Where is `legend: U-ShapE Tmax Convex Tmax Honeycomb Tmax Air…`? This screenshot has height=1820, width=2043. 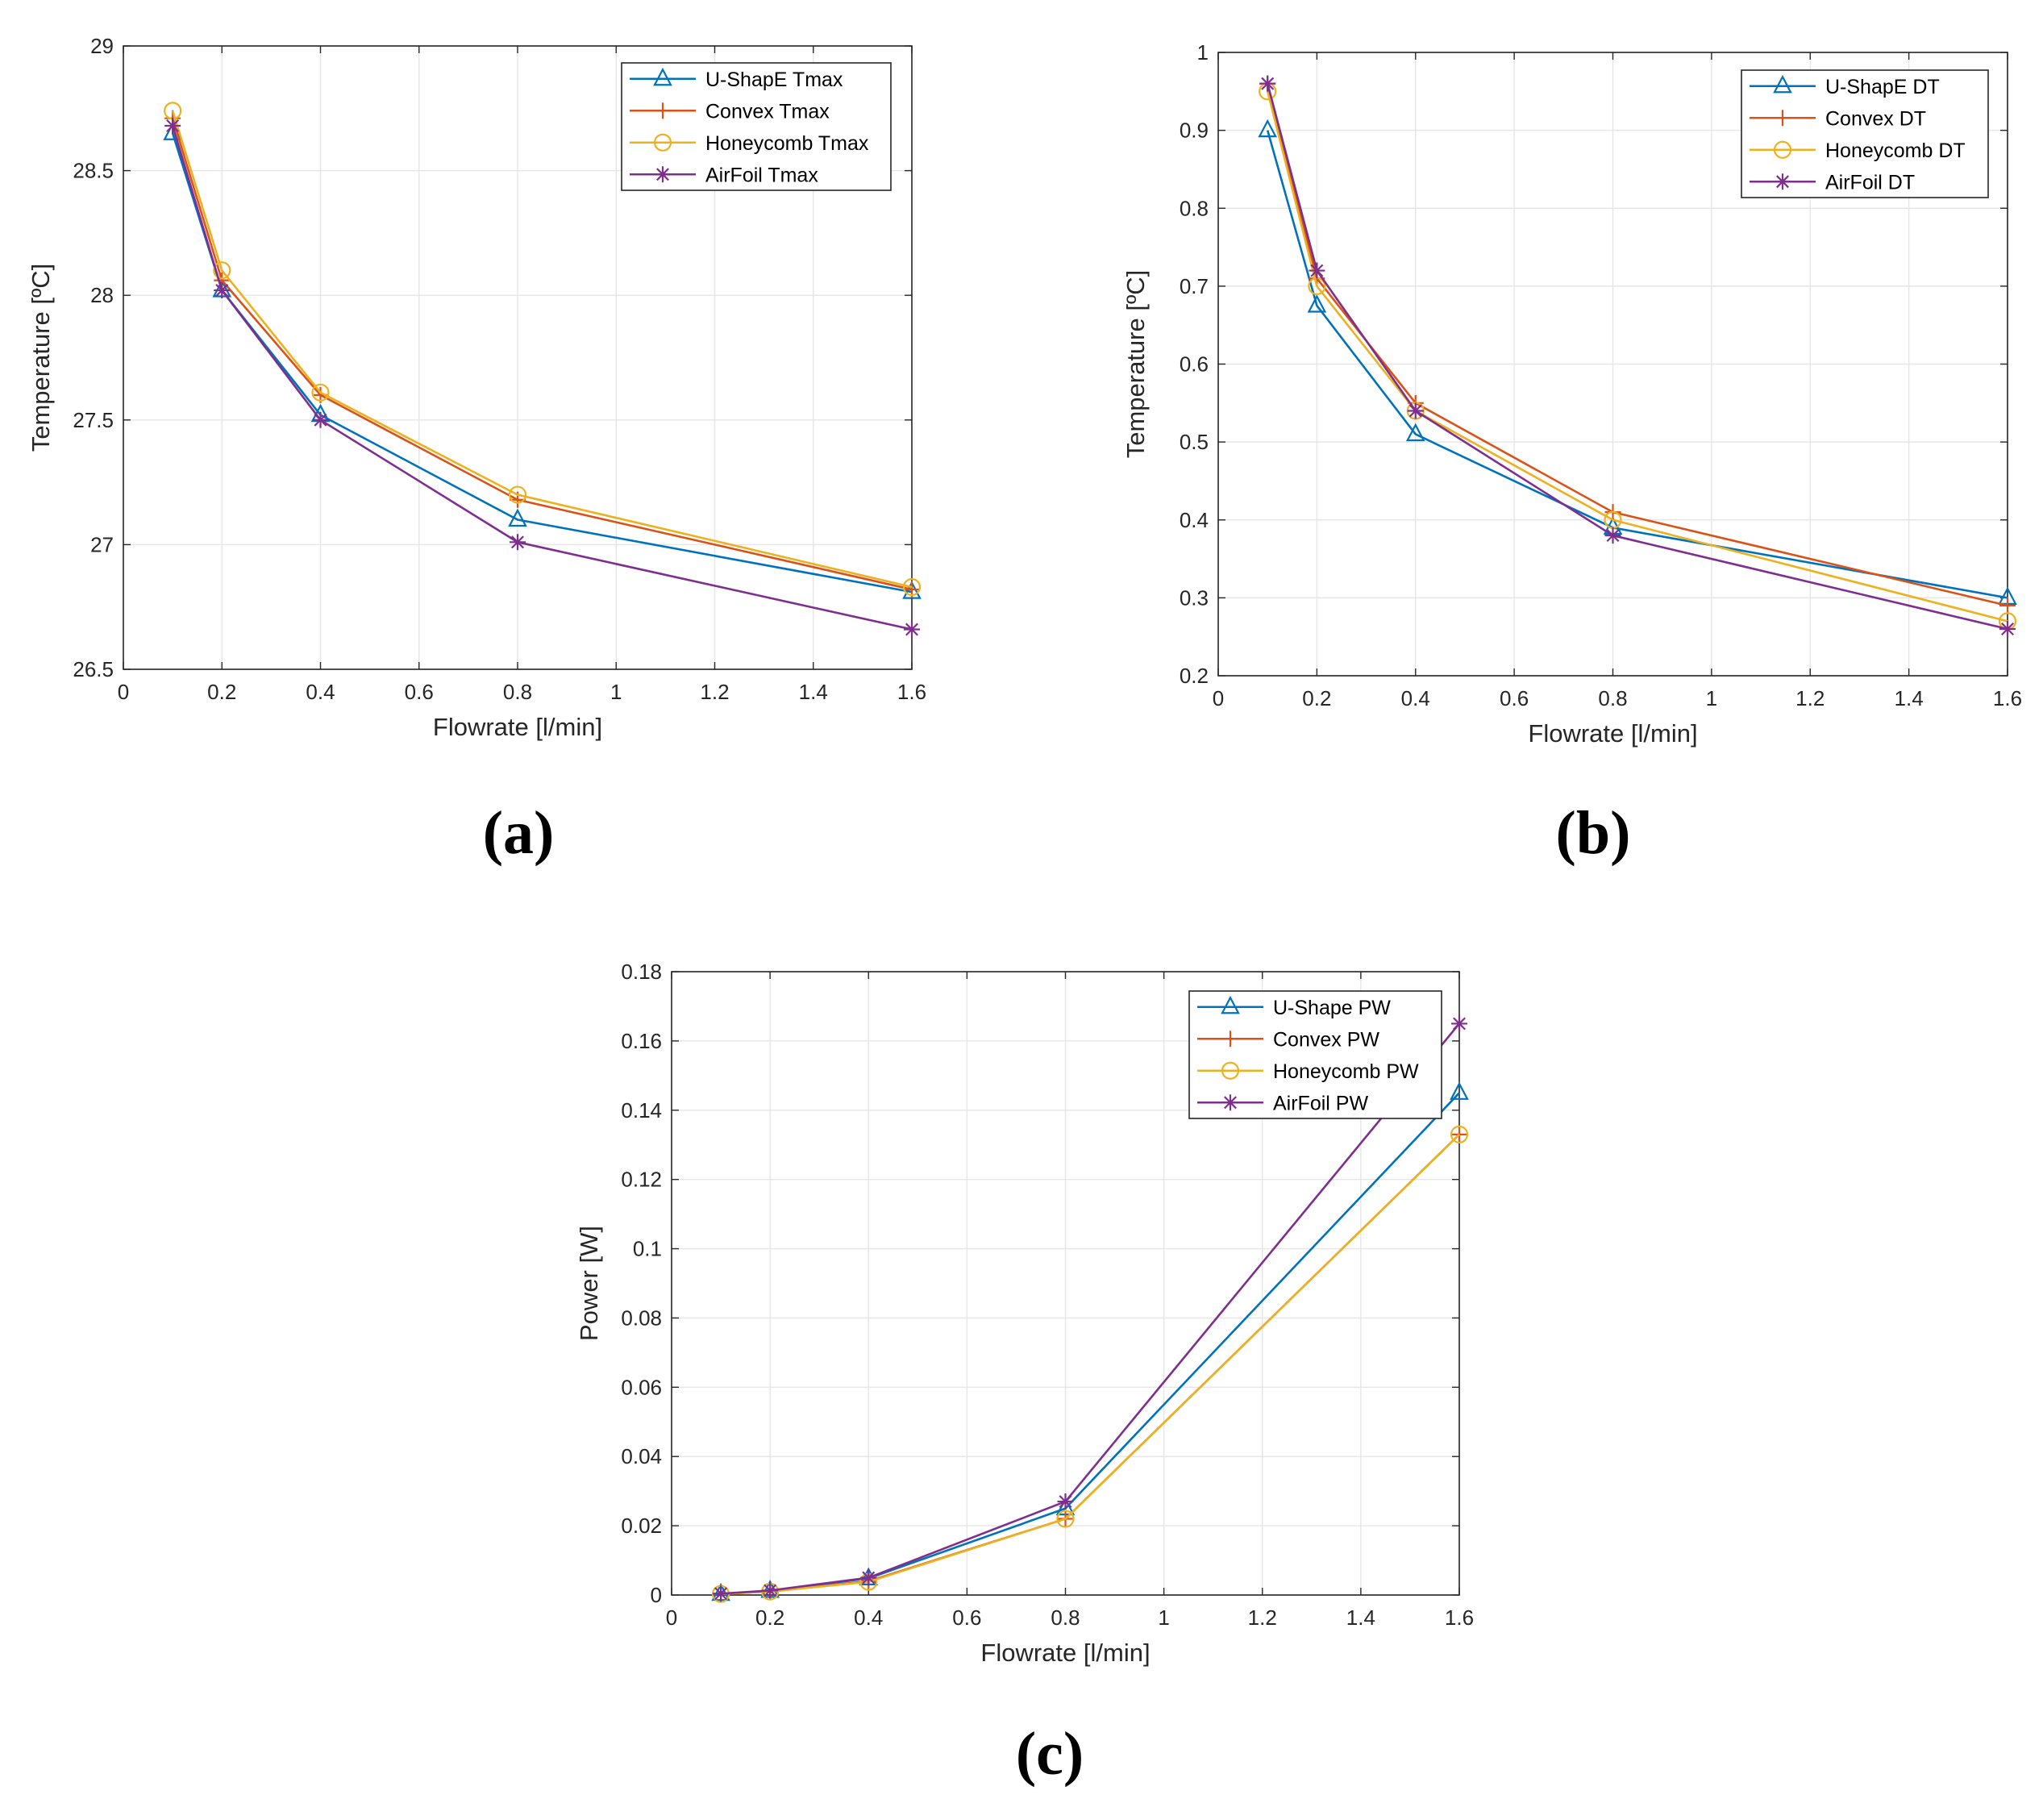 legend: U-ShapE Tmax Convex Tmax Honeycomb Tmax Air… is located at coordinates (756, 127).